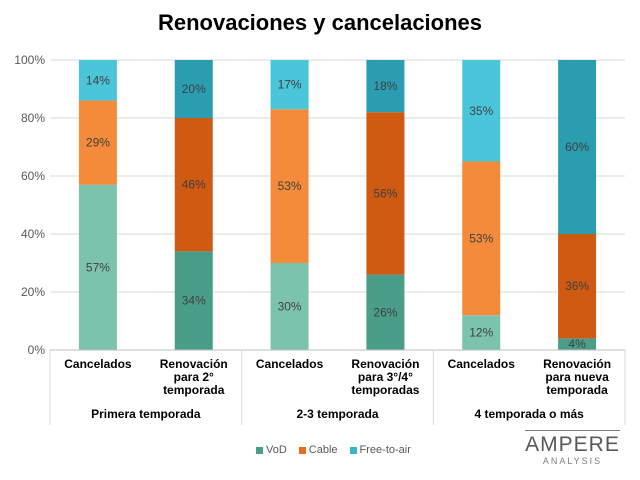 The height and width of the screenshot is (480, 640). I want to click on data-label: 18%, so click(385, 86).